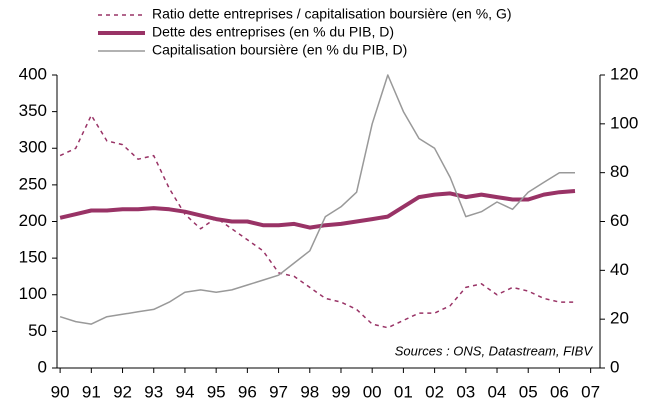  I want to click on x-tick-label: 99, so click(341, 391).